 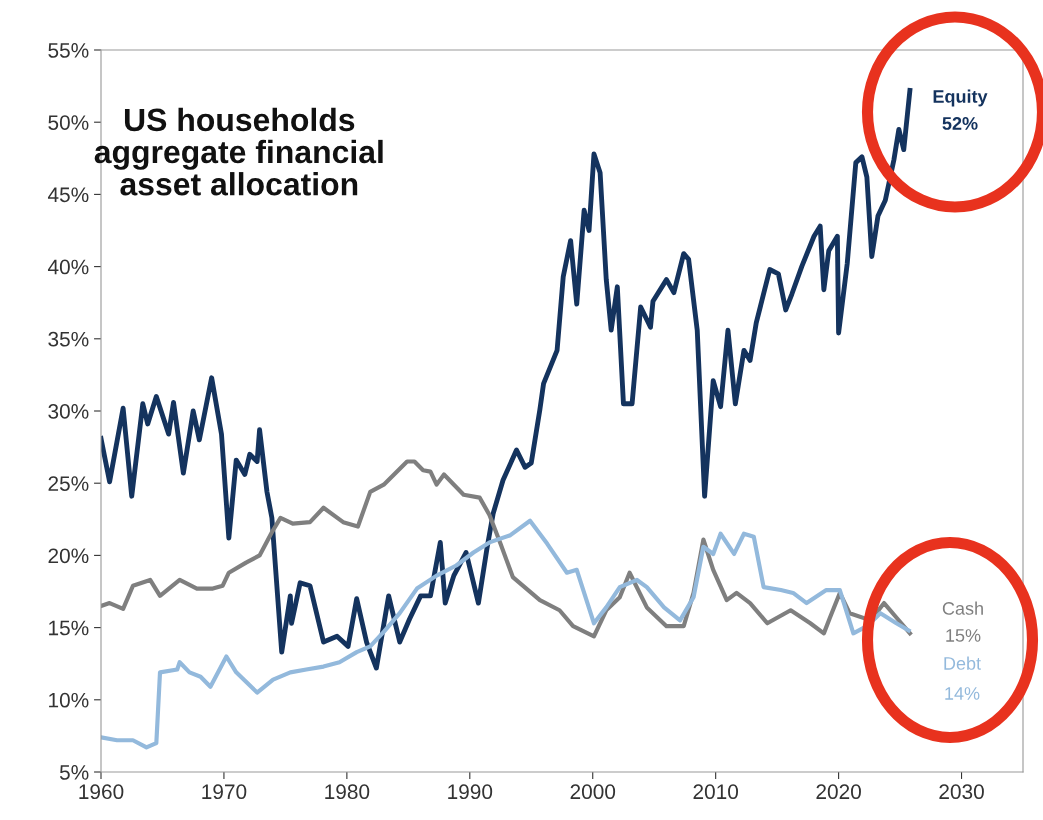 What do you see at coordinates (838, 792) in the screenshot?
I see `x-tick-label: 2020` at bounding box center [838, 792].